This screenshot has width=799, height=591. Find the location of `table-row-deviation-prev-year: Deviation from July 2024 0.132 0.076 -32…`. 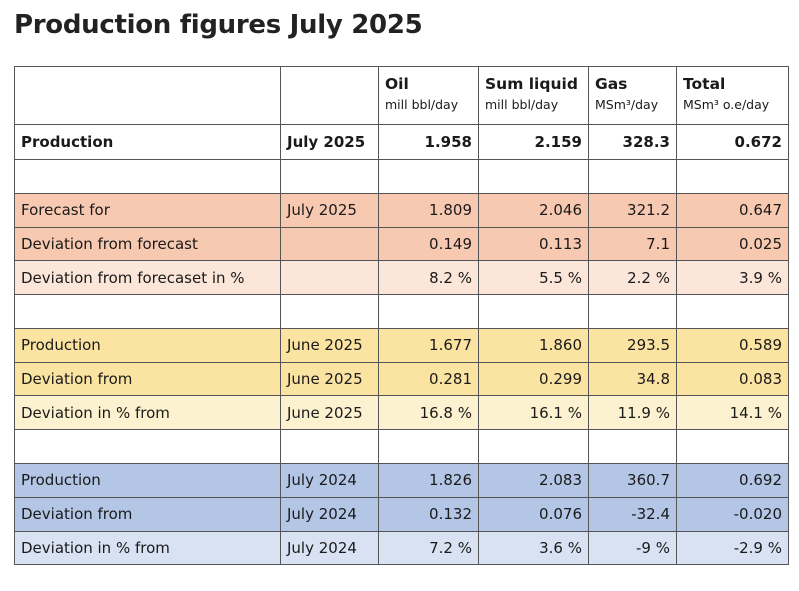

table-row-deviation-prev-year: Deviation from July 2024 0.132 0.076 -32… is located at coordinates (401, 514).